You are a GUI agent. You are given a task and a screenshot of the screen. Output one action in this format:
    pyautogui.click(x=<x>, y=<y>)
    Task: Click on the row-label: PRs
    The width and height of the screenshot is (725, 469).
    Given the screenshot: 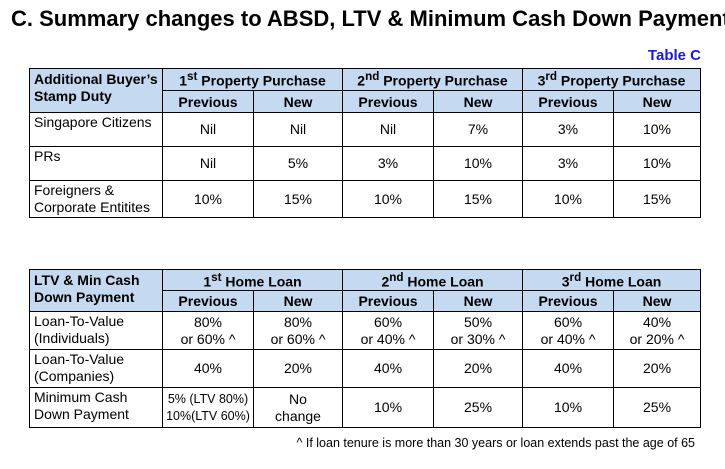 What is the action you would take?
    pyautogui.click(x=96, y=163)
    